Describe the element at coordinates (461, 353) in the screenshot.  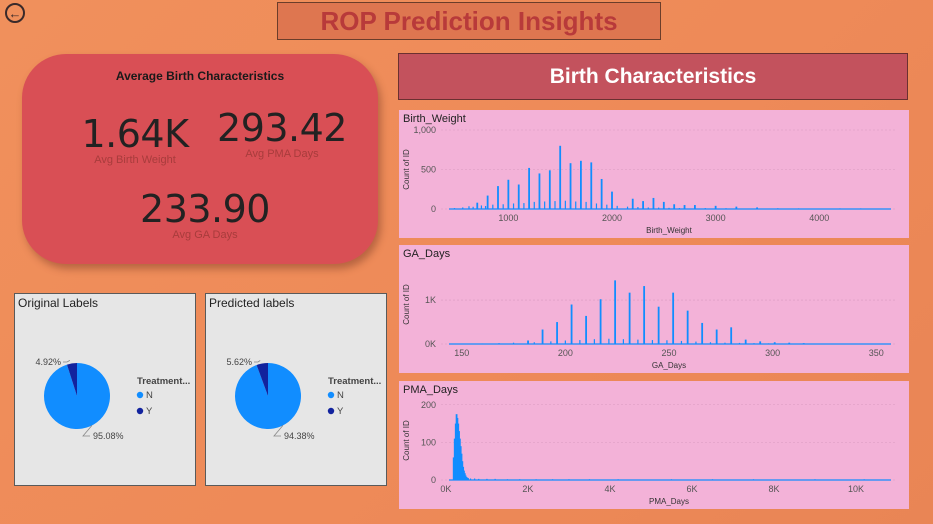
I see `x-tick-label: 150` at that location.